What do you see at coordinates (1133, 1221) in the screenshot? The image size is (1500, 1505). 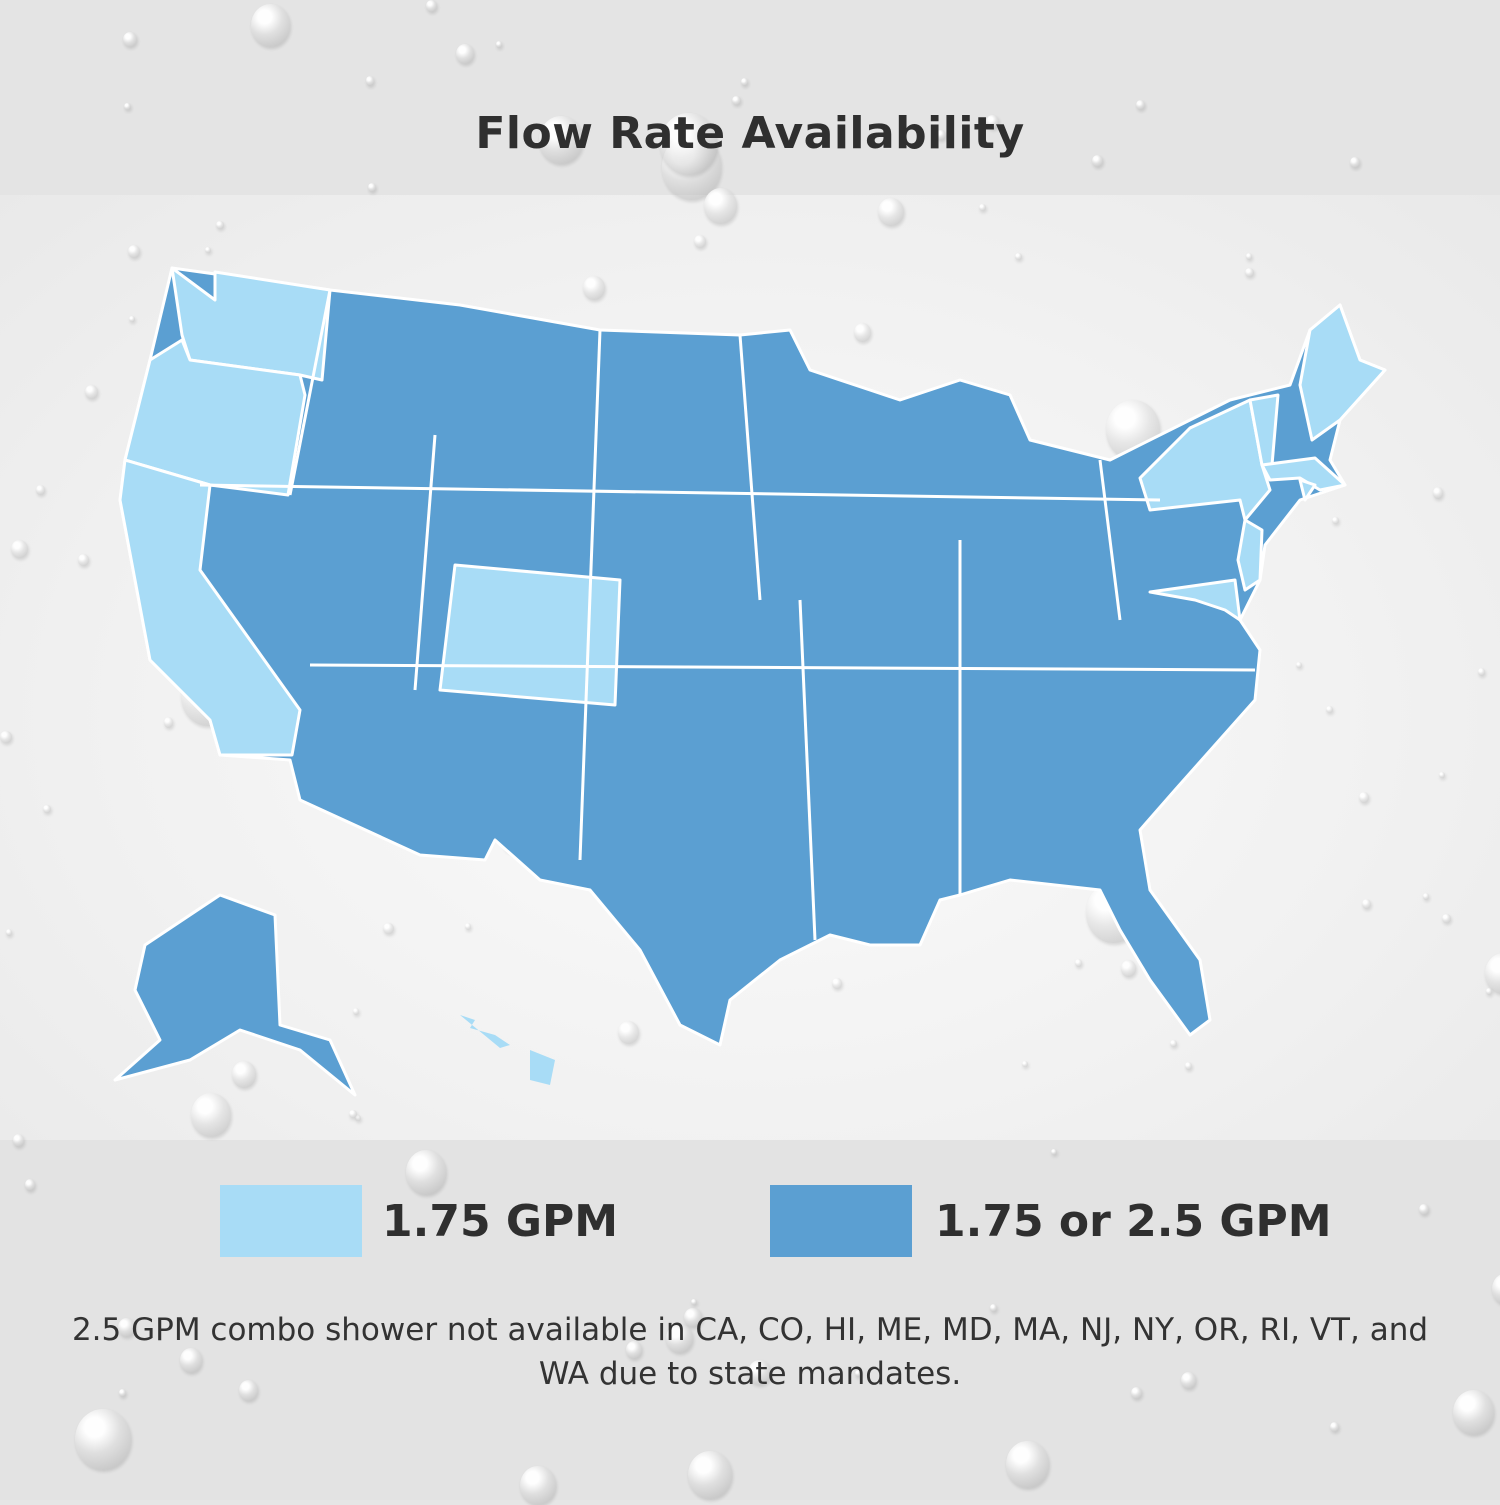 I see `legend-label-dark: 1.75 or 2.5 GPM` at bounding box center [1133, 1221].